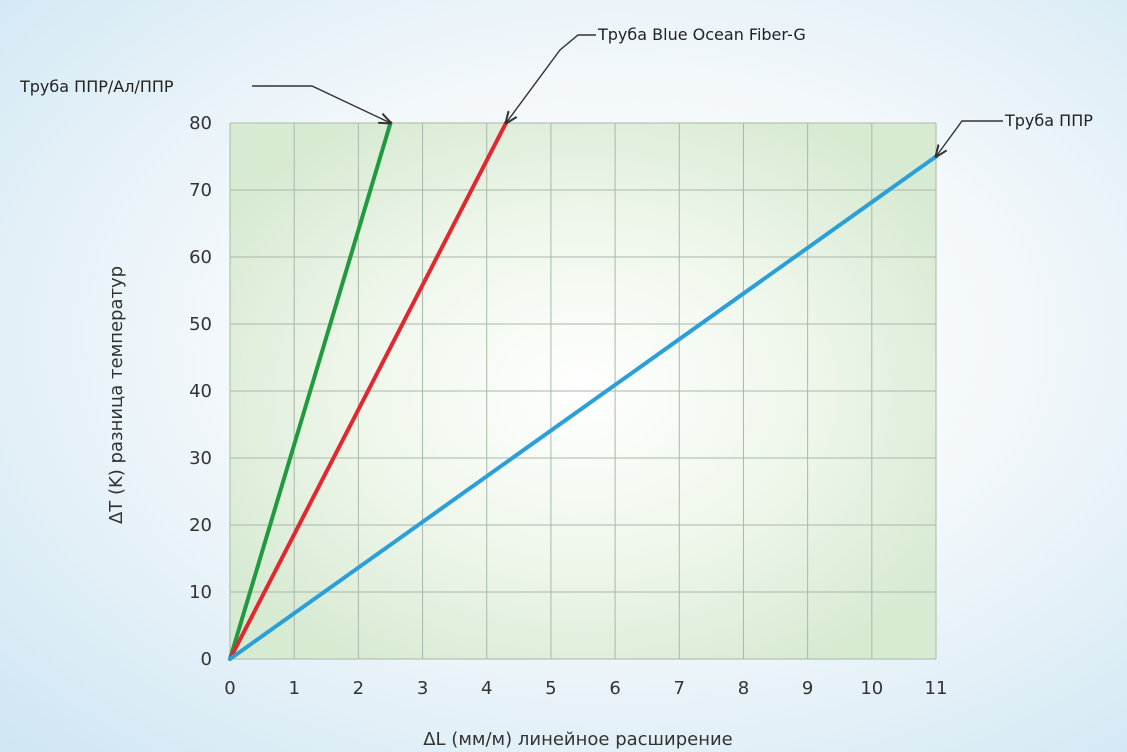 This screenshot has width=1127, height=752. I want to click on x-tick-label: 2, so click(358, 688).